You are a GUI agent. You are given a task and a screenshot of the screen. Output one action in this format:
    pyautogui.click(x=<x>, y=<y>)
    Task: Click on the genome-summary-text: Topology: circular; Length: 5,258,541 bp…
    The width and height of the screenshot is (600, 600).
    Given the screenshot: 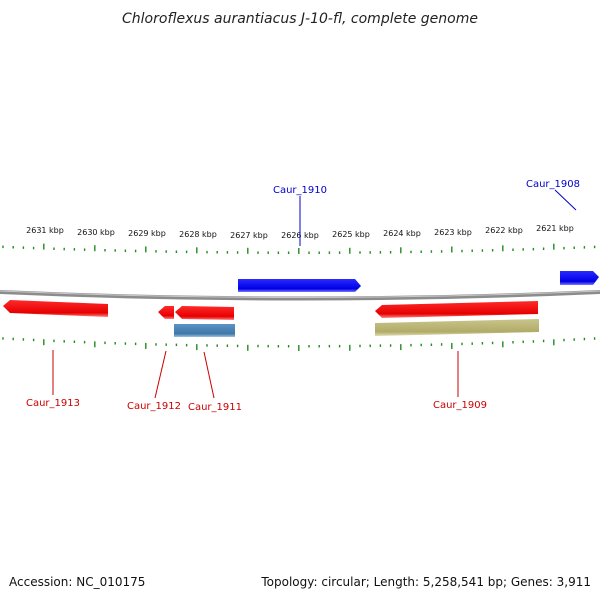 What is the action you would take?
    pyautogui.click(x=425, y=582)
    